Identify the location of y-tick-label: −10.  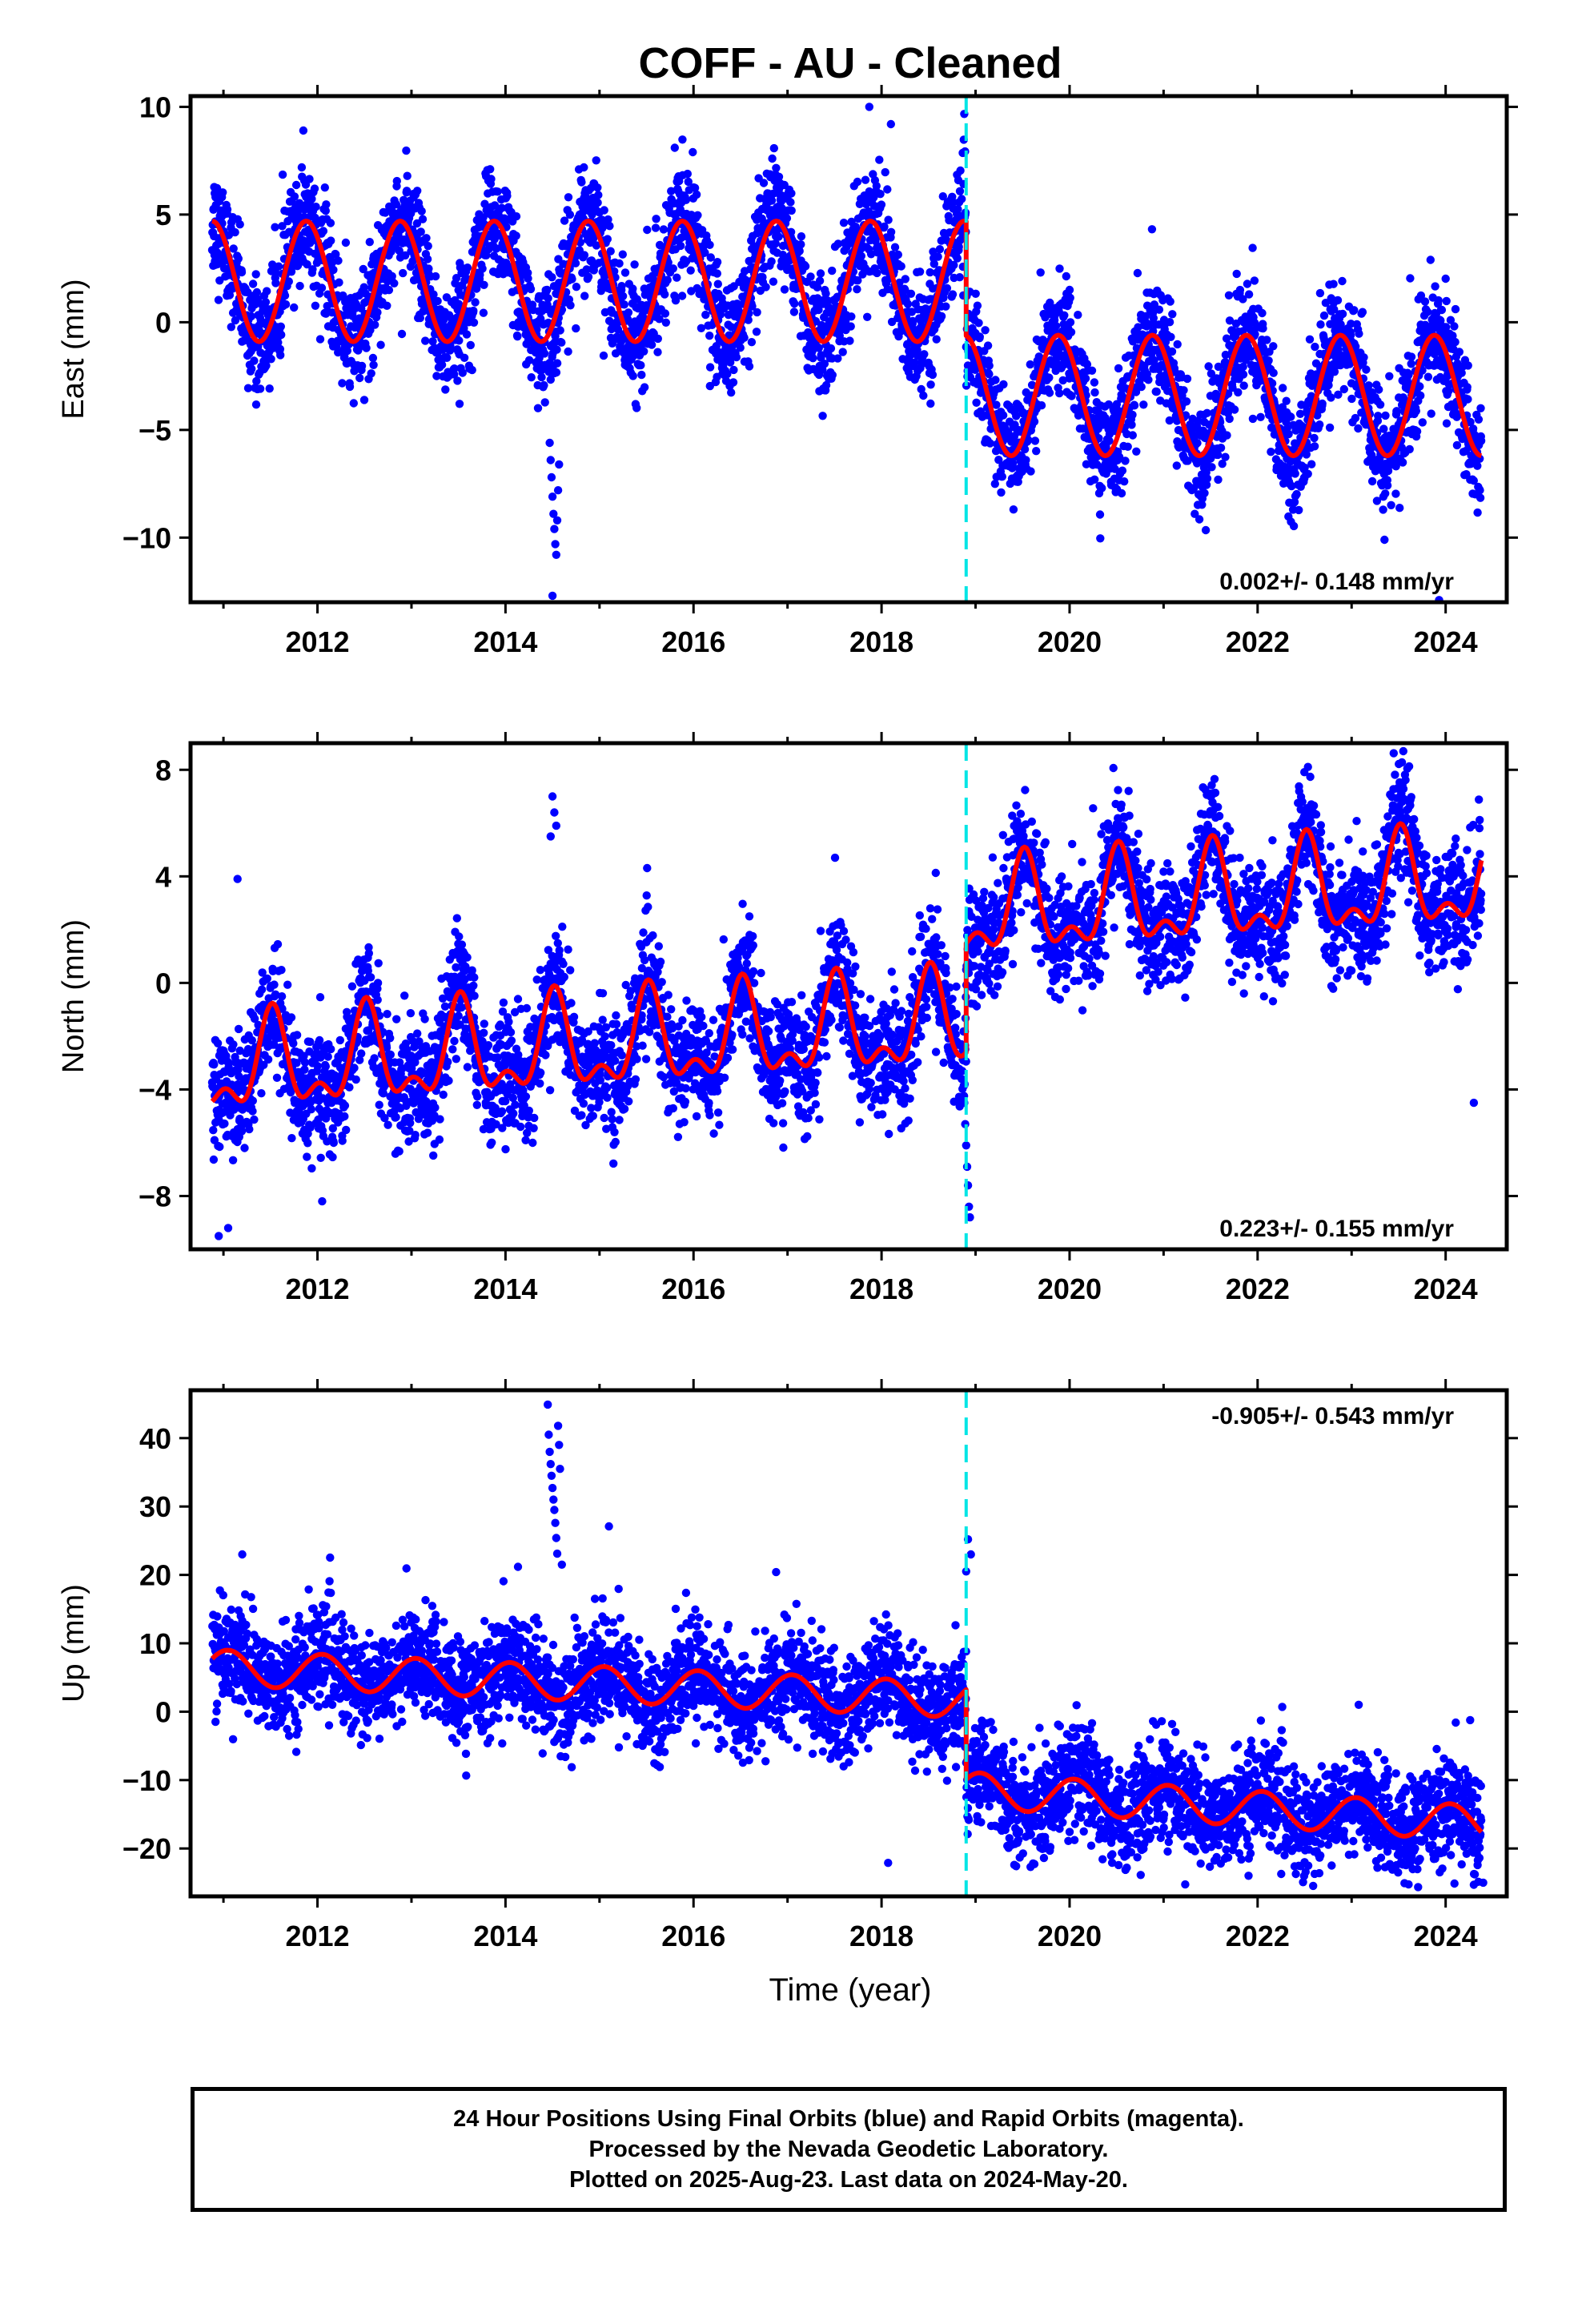
(146, 537).